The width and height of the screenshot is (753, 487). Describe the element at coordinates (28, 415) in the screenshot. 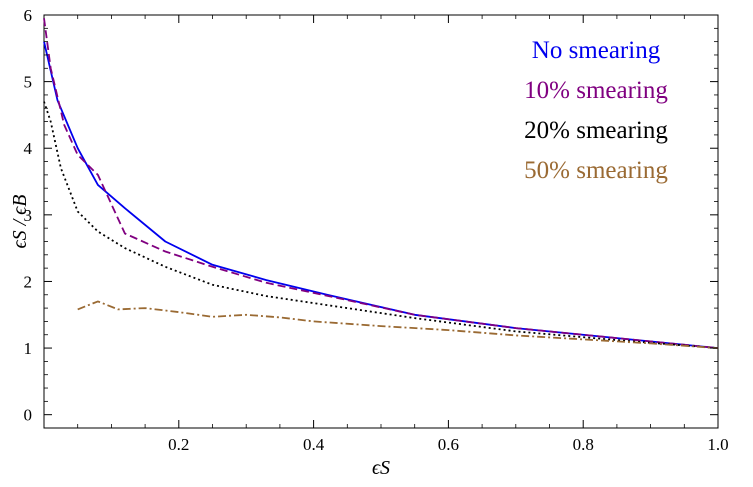

I see `y-tick-label: 0` at that location.